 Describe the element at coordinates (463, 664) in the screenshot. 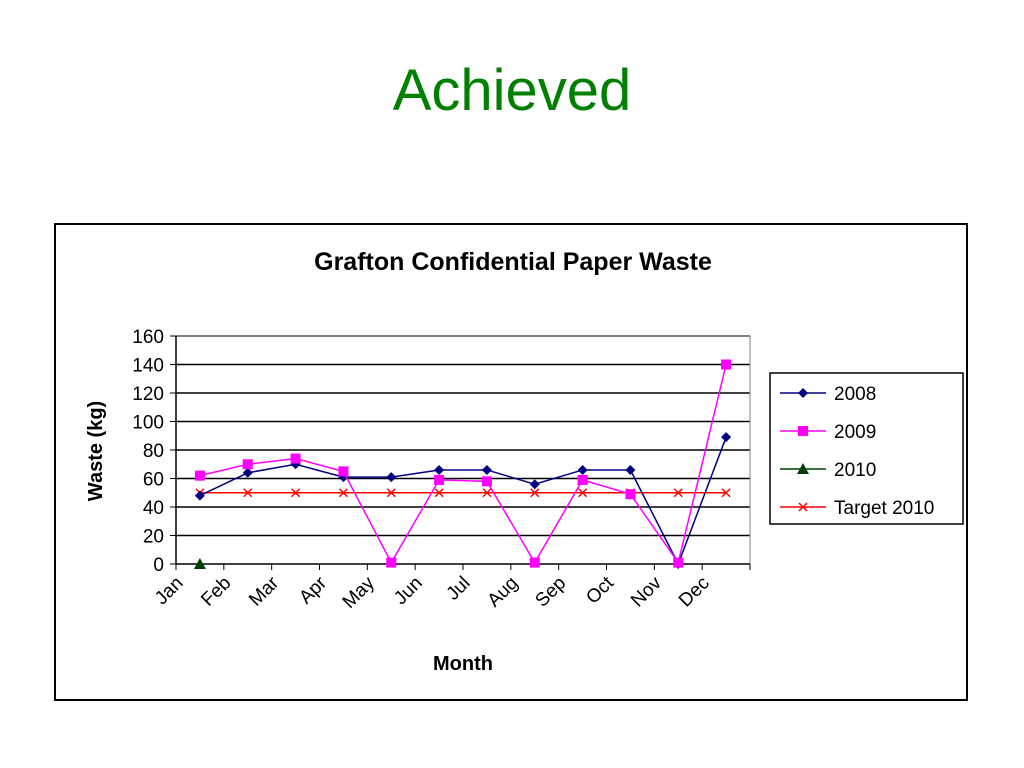

I see `x-axis-label: Month` at that location.